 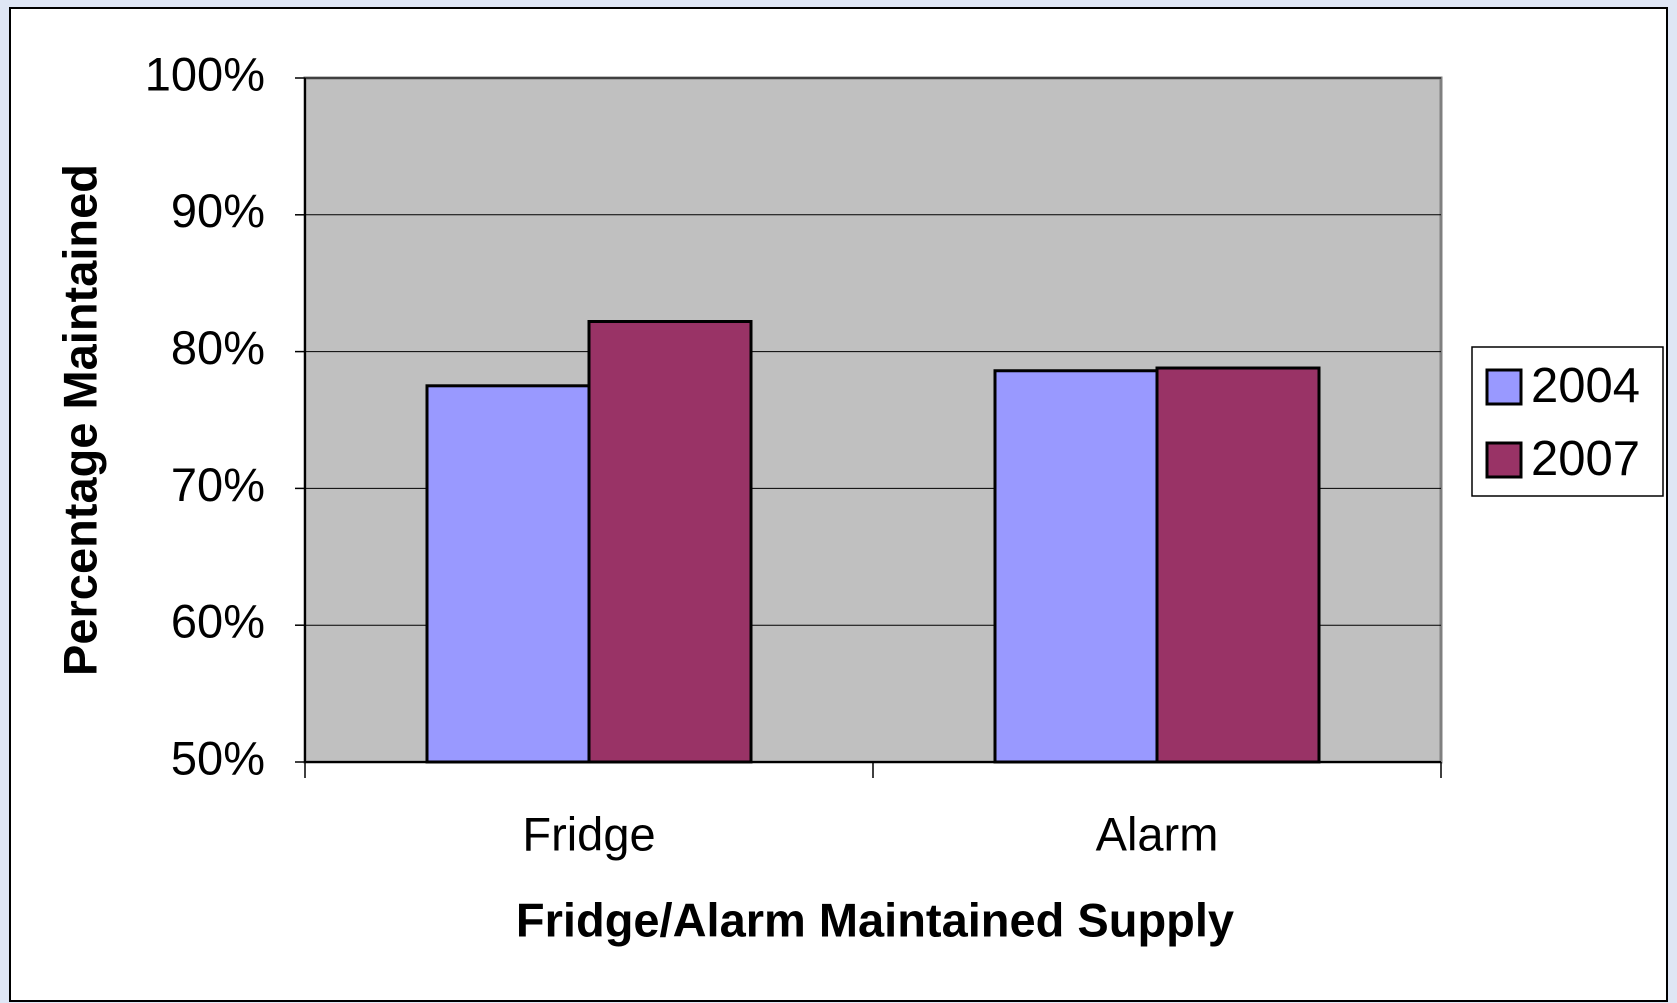 What do you see at coordinates (588, 833) in the screenshot?
I see `x-tick-label: Fridge` at bounding box center [588, 833].